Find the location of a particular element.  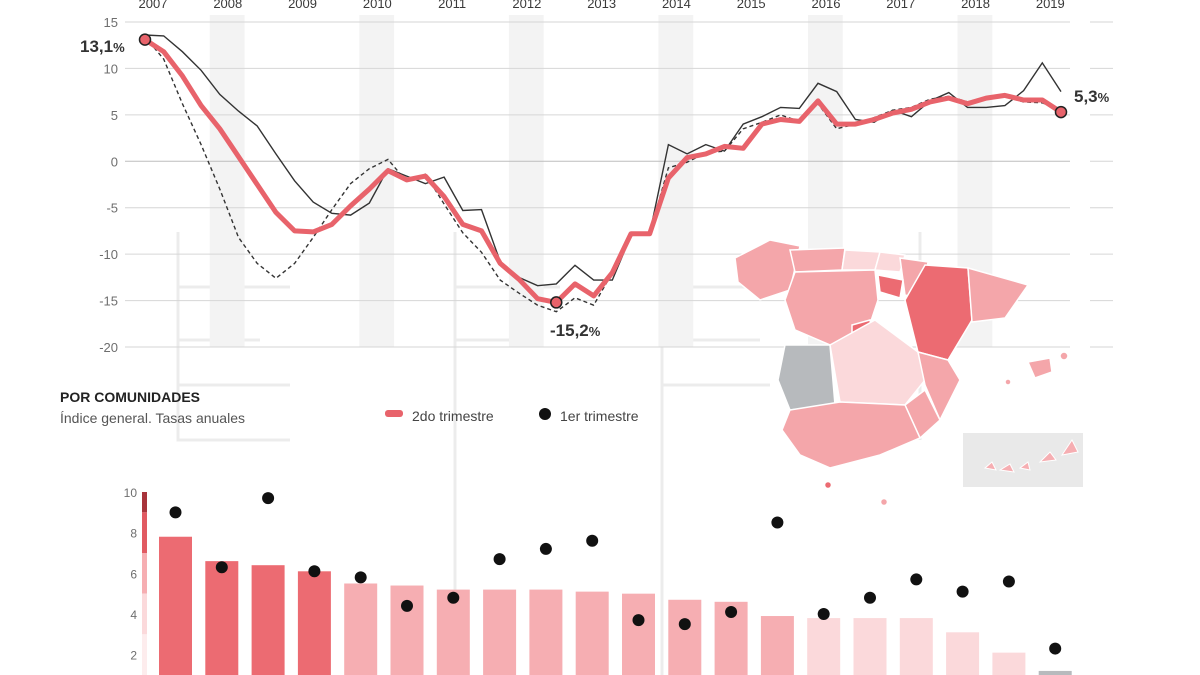

map-region-cantabria is located at coordinates (861, 260).